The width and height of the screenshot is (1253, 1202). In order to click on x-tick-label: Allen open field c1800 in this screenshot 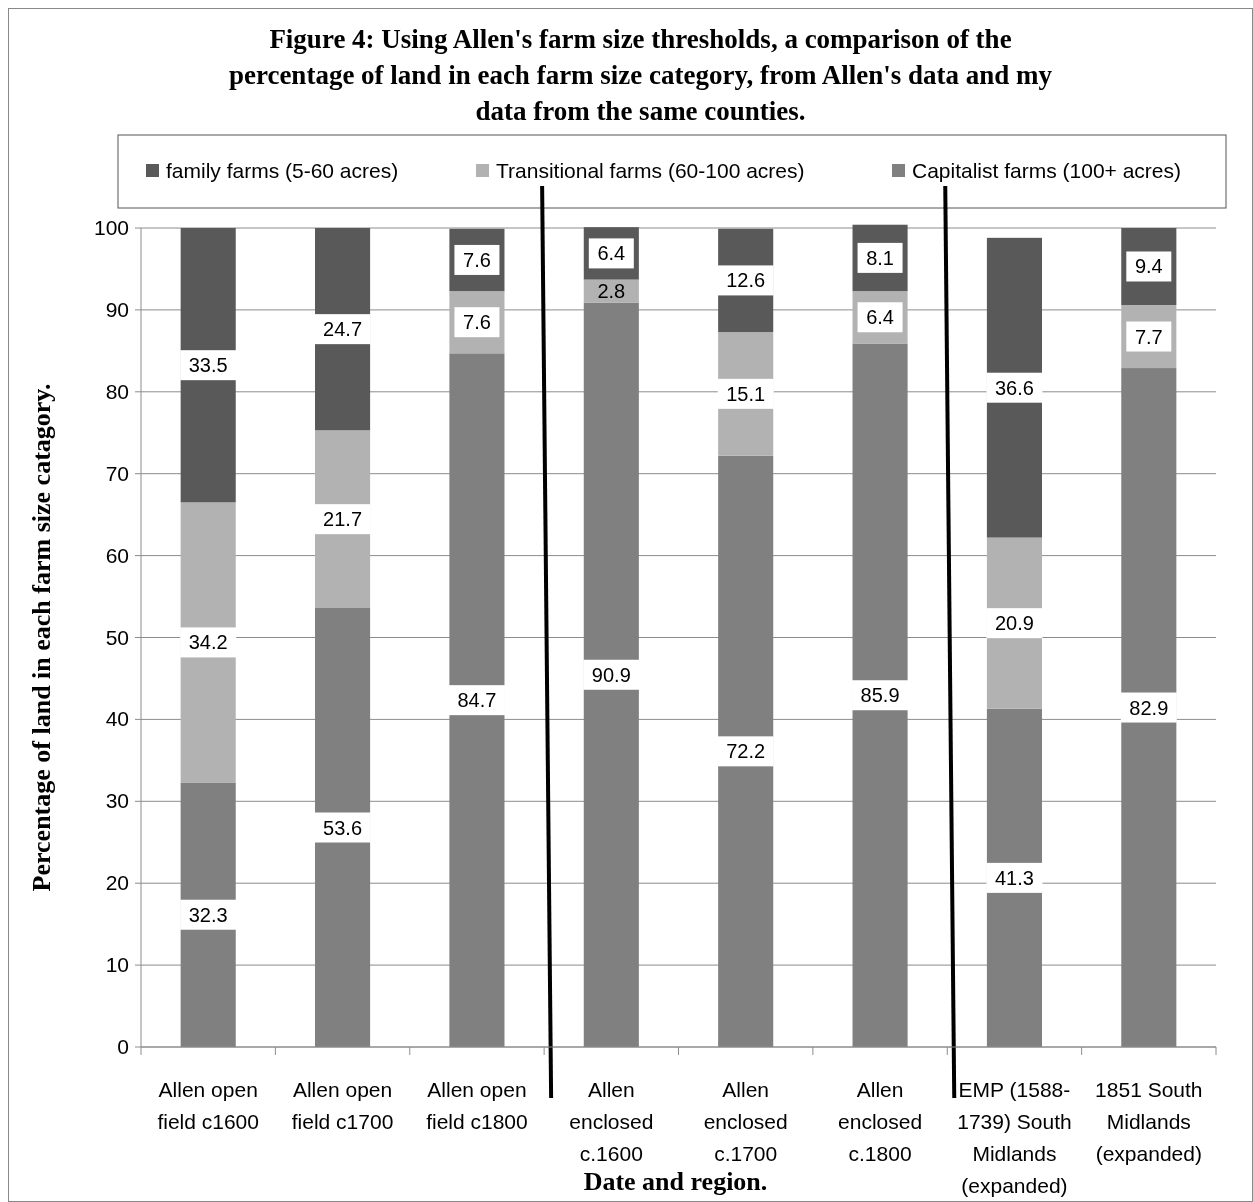, I will do `click(477, 1105)`.